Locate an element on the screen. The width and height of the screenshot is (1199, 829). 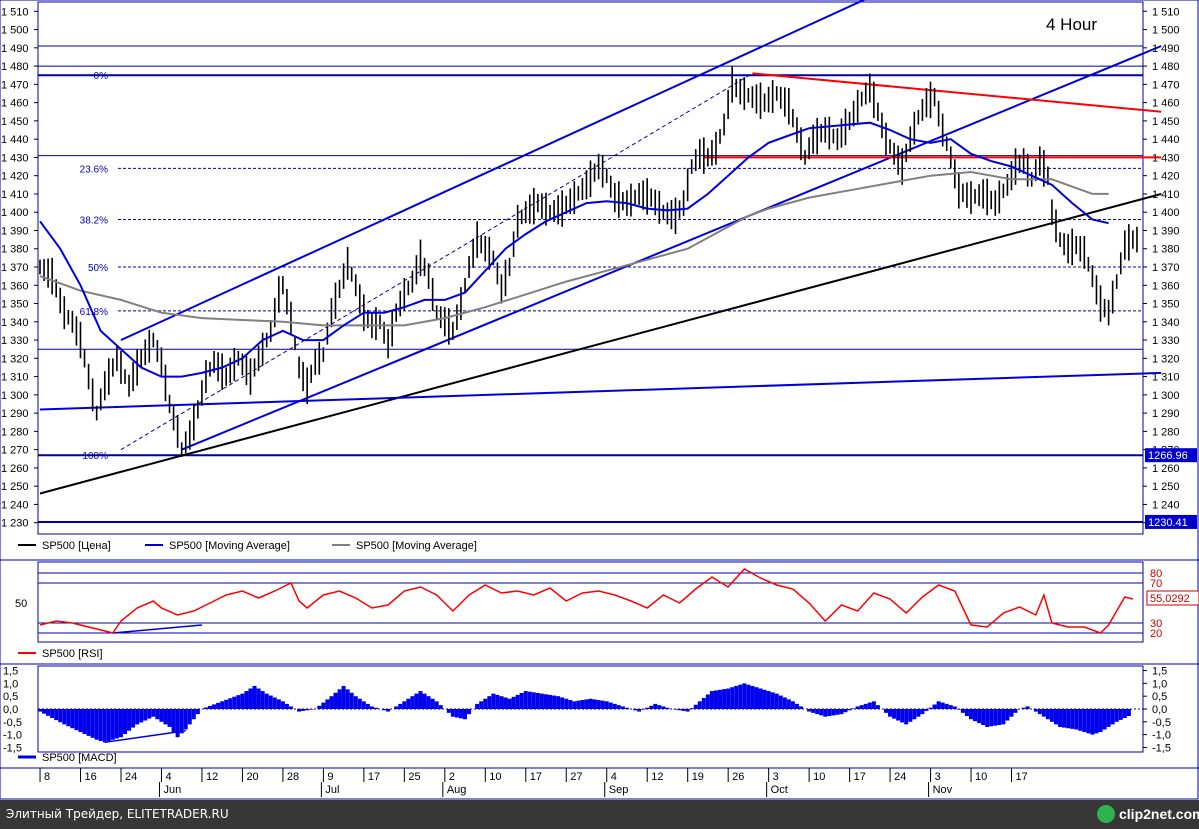
price-tick-label-left: 1 490 is located at coordinates (15, 49).